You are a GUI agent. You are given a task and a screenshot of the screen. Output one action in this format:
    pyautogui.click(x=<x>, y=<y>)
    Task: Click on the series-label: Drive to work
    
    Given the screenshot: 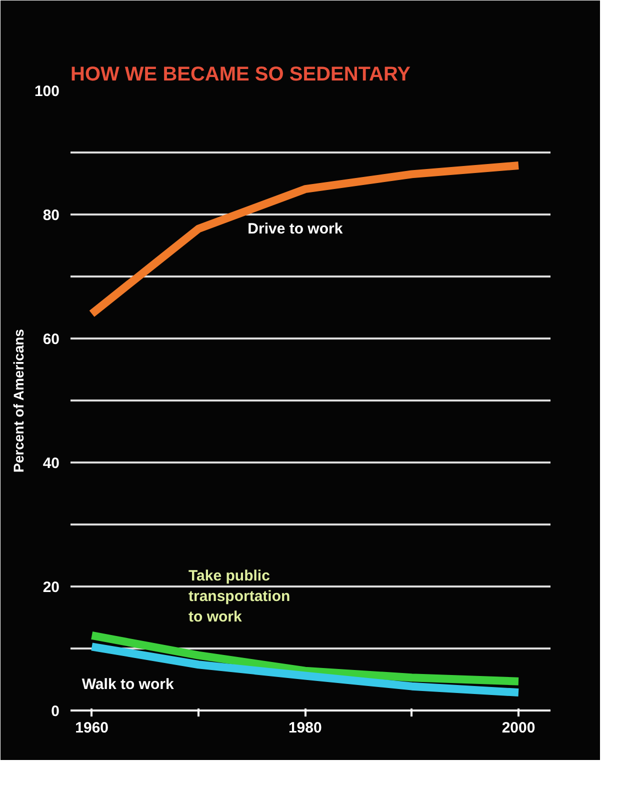 What is the action you would take?
    pyautogui.click(x=296, y=229)
    